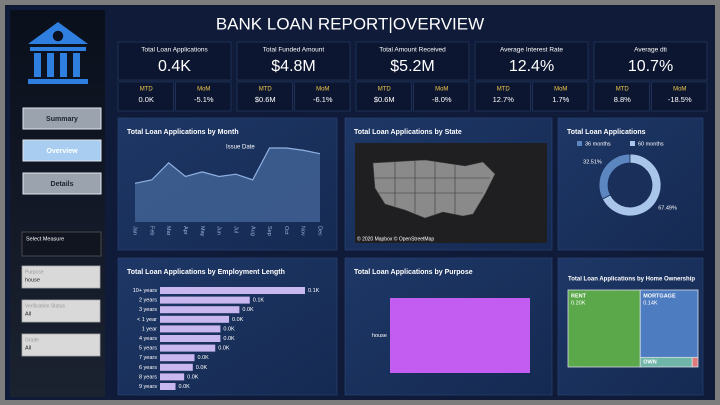 The width and height of the screenshot is (720, 405). I want to click on kpi-sub-value: -6.1%, so click(323, 99).